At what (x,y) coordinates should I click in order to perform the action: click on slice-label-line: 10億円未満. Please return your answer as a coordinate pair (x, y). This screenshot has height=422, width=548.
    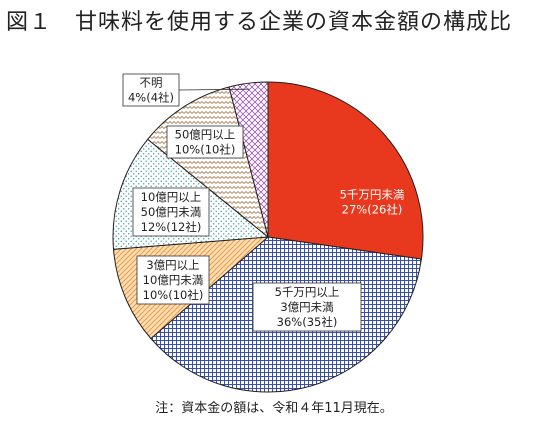
    Looking at the image, I should click on (173, 280).